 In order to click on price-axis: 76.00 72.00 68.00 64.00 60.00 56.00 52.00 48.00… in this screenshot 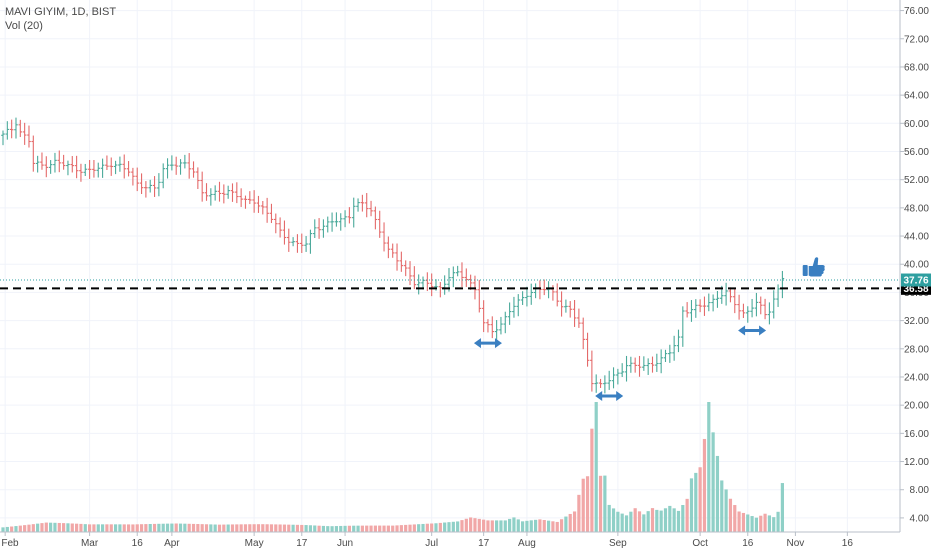, I will do `click(914, 265)`.